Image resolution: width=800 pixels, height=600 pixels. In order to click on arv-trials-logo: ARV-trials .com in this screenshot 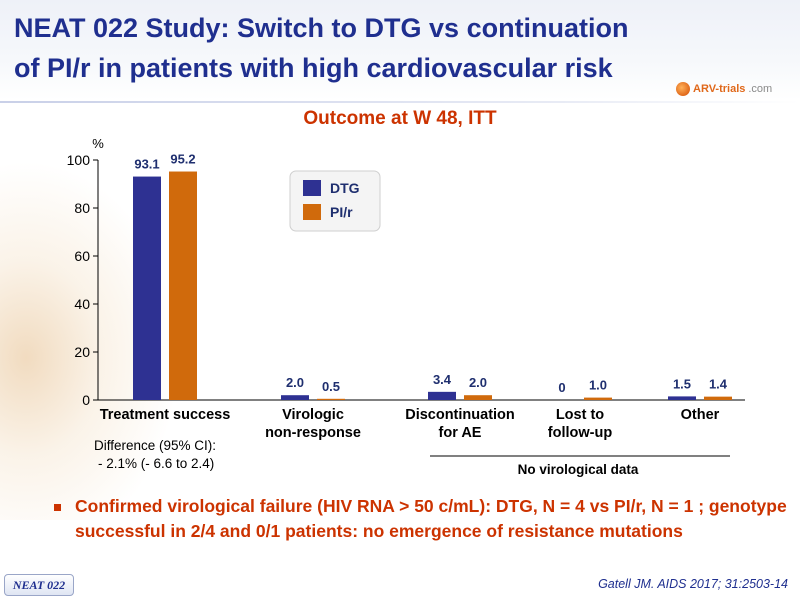, I will do `click(724, 89)`.